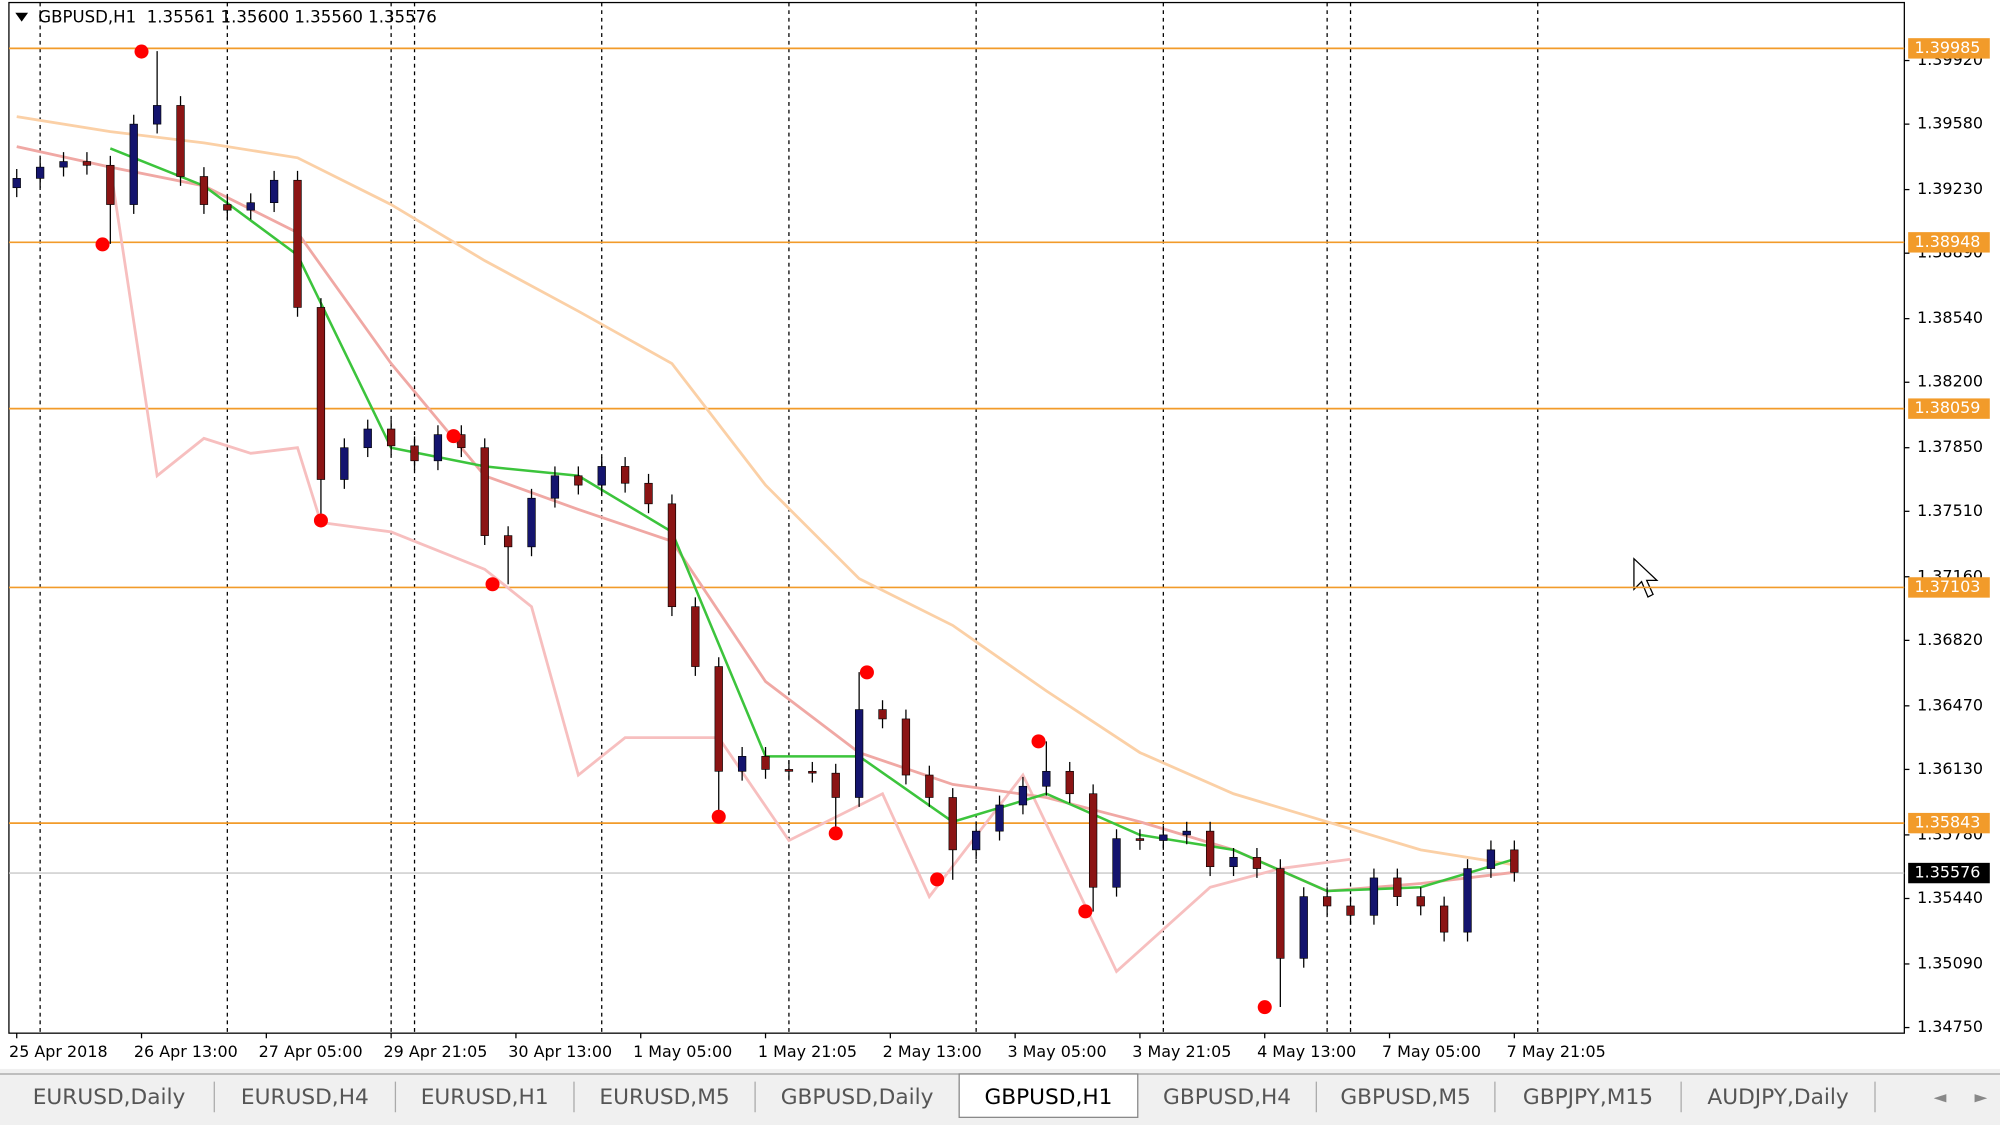 The height and width of the screenshot is (1125, 2000). What do you see at coordinates (1588, 1097) in the screenshot?
I see `tab: GBPJPY,M15` at bounding box center [1588, 1097].